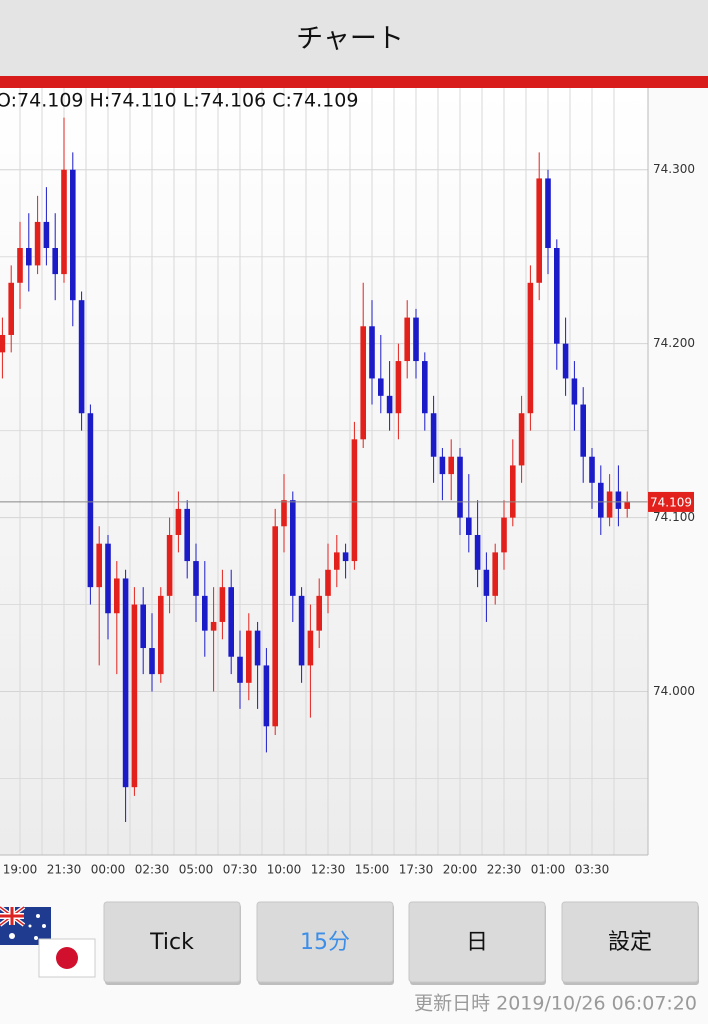 This screenshot has height=1024, width=708. What do you see at coordinates (671, 501) in the screenshot?
I see `last-price-box` at bounding box center [671, 501].